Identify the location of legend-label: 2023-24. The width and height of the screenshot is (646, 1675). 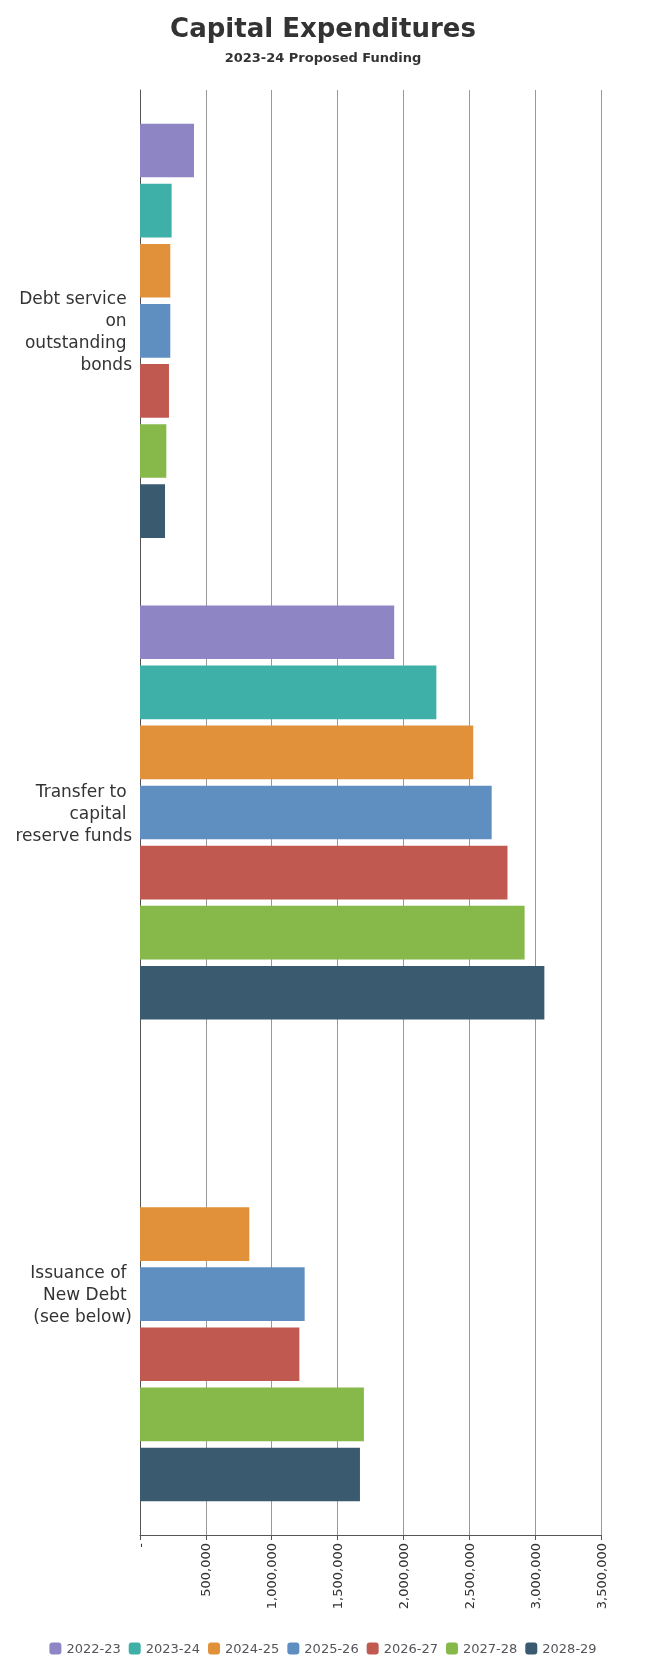
(173, 1648).